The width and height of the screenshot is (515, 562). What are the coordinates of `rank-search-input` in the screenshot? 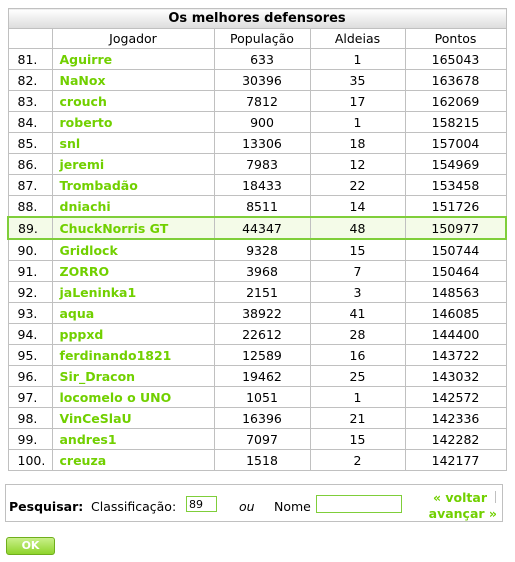 It's located at (201, 504).